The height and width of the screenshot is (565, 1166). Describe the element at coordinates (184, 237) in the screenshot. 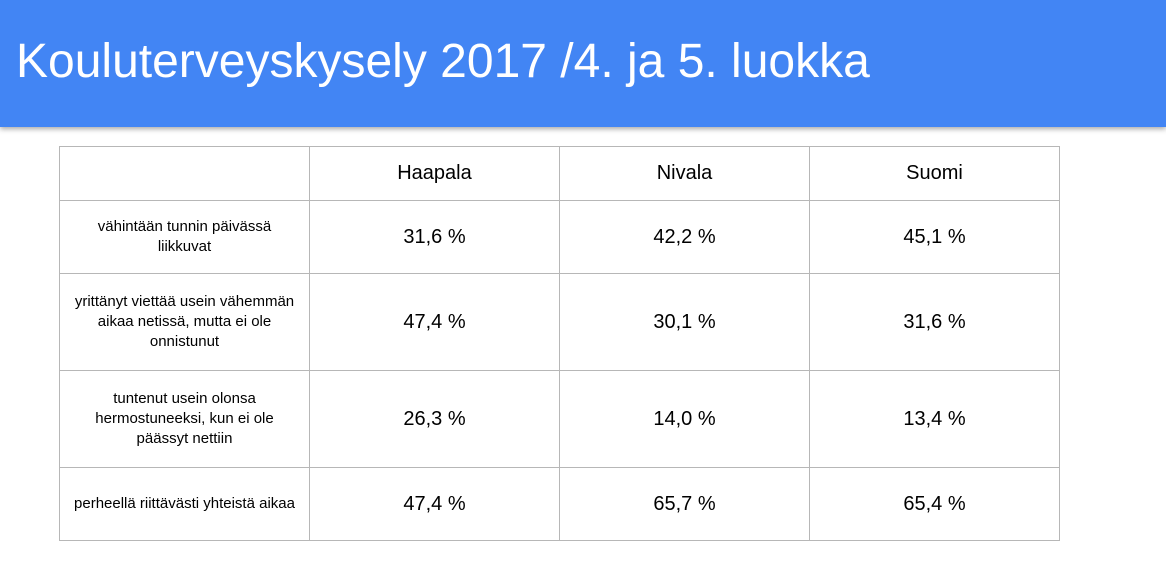

I see `row-label: vähintään tunnin päivässä liikkuvat` at that location.